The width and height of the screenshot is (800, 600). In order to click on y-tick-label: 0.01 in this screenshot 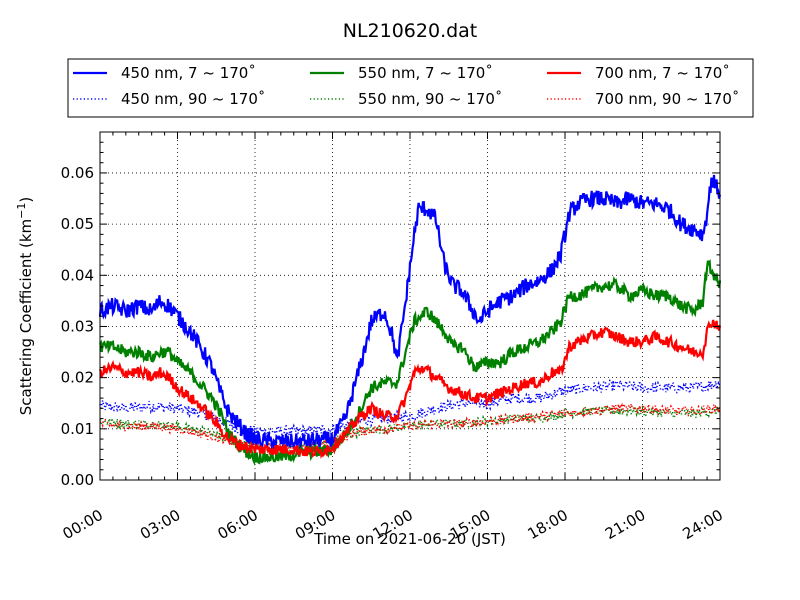, I will do `click(77, 429)`.